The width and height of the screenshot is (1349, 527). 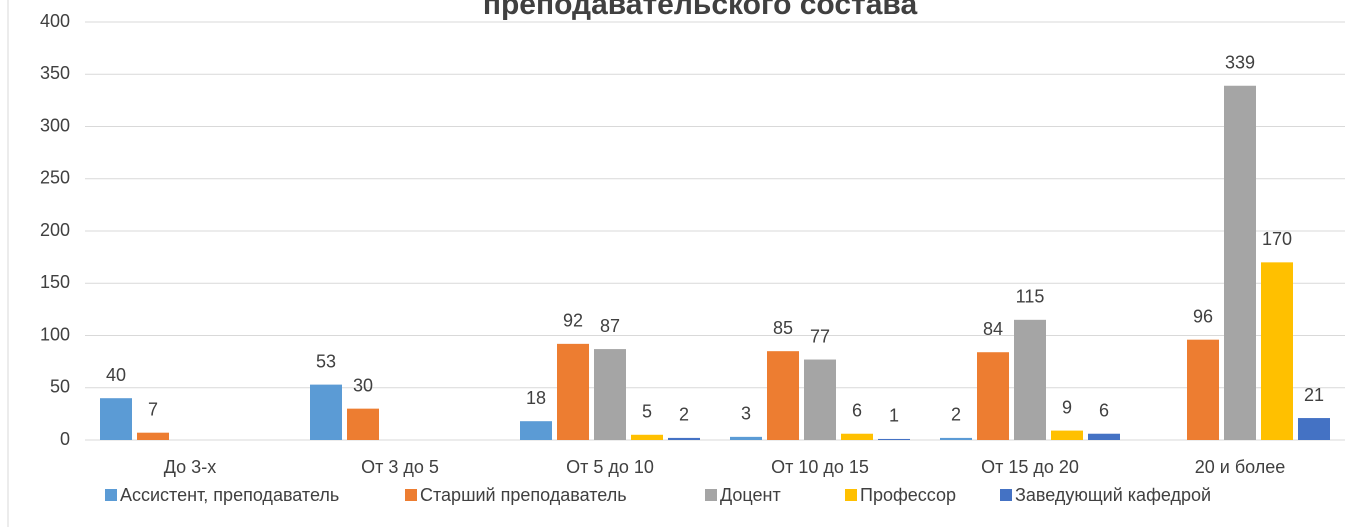 I want to click on data-label: 7, so click(x=153, y=409).